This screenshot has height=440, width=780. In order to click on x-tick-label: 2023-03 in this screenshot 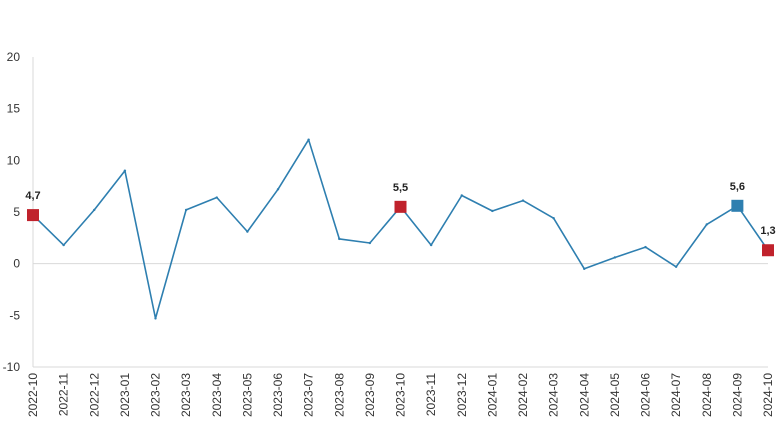, I will do `click(186, 395)`.